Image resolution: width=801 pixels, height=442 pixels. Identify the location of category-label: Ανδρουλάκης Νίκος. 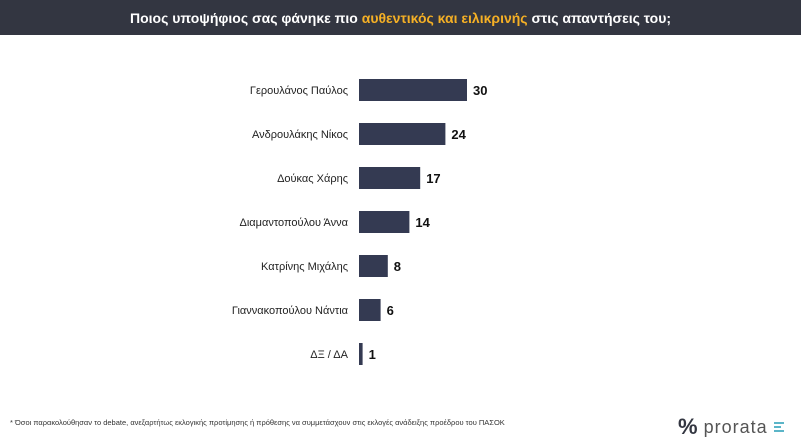
(300, 135).